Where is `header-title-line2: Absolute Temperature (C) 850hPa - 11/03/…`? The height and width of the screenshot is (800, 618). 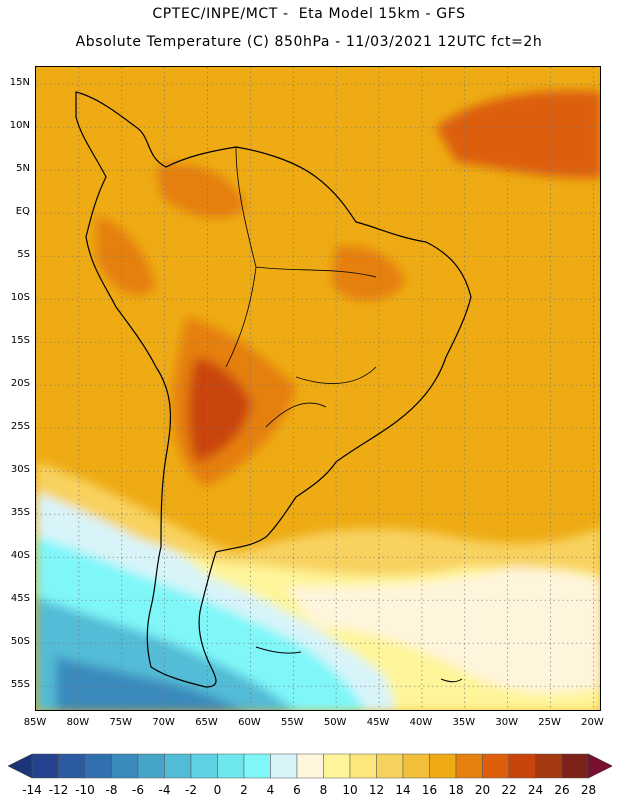
header-title-line2: Absolute Temperature (C) 850hPa - 11/03/… is located at coordinates (309, 42).